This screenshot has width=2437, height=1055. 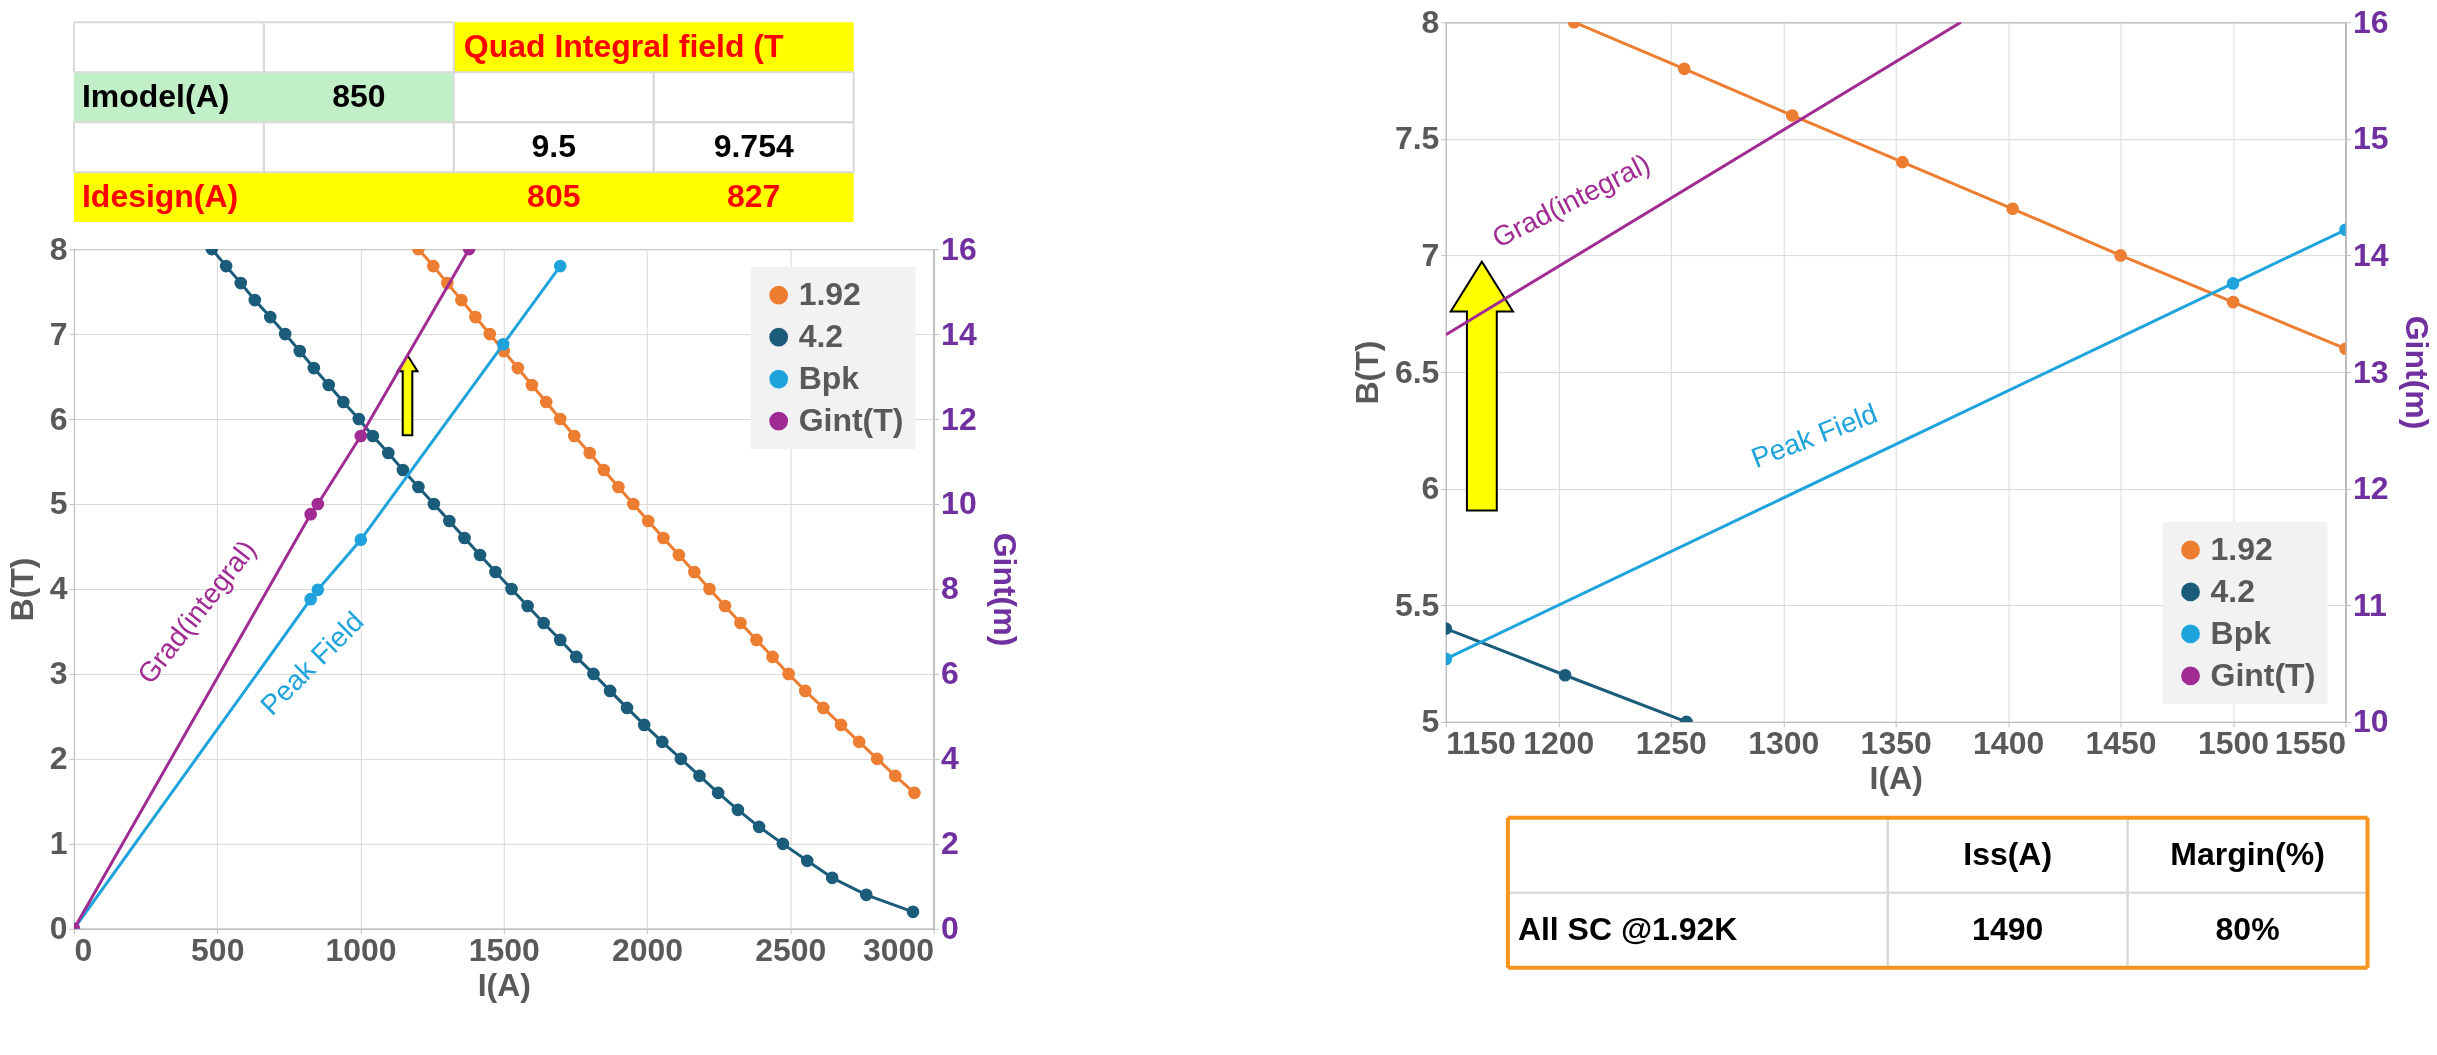 I want to click on x-tick-label: 1400, so click(x=2009, y=743).